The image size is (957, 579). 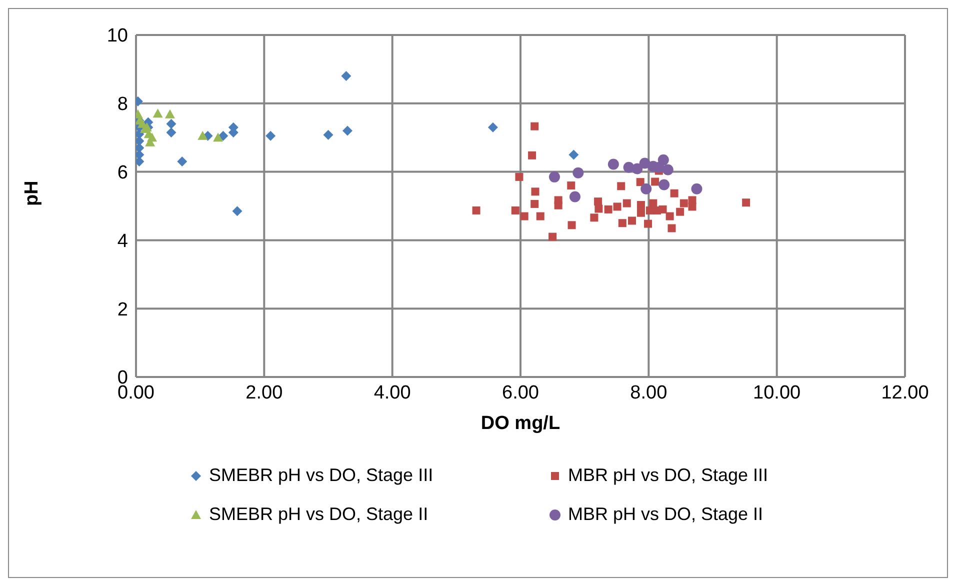 I want to click on legend-label: MBR pH vs DO, Stage III, so click(x=668, y=475).